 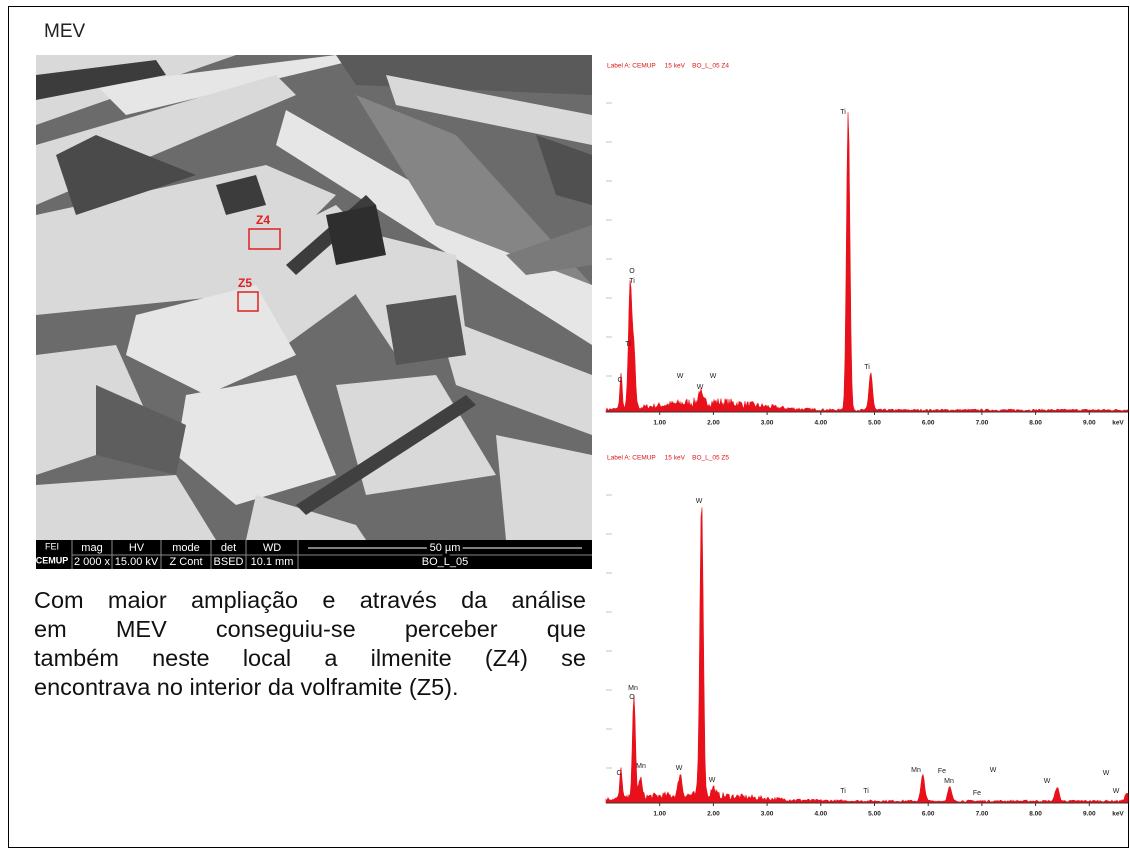 What do you see at coordinates (52, 560) in the screenshot?
I see `logo: CEMUP` at bounding box center [52, 560].